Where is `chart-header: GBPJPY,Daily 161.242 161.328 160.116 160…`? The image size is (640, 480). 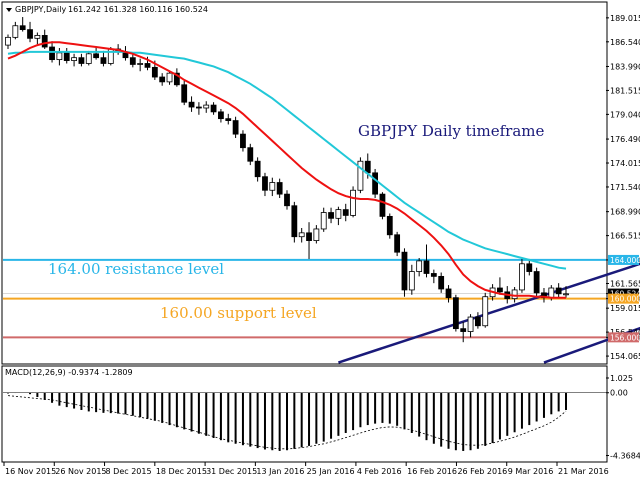 chart-header: GBPJPY,Daily 161.242 161.328 160.116 160… is located at coordinates (107, 9).